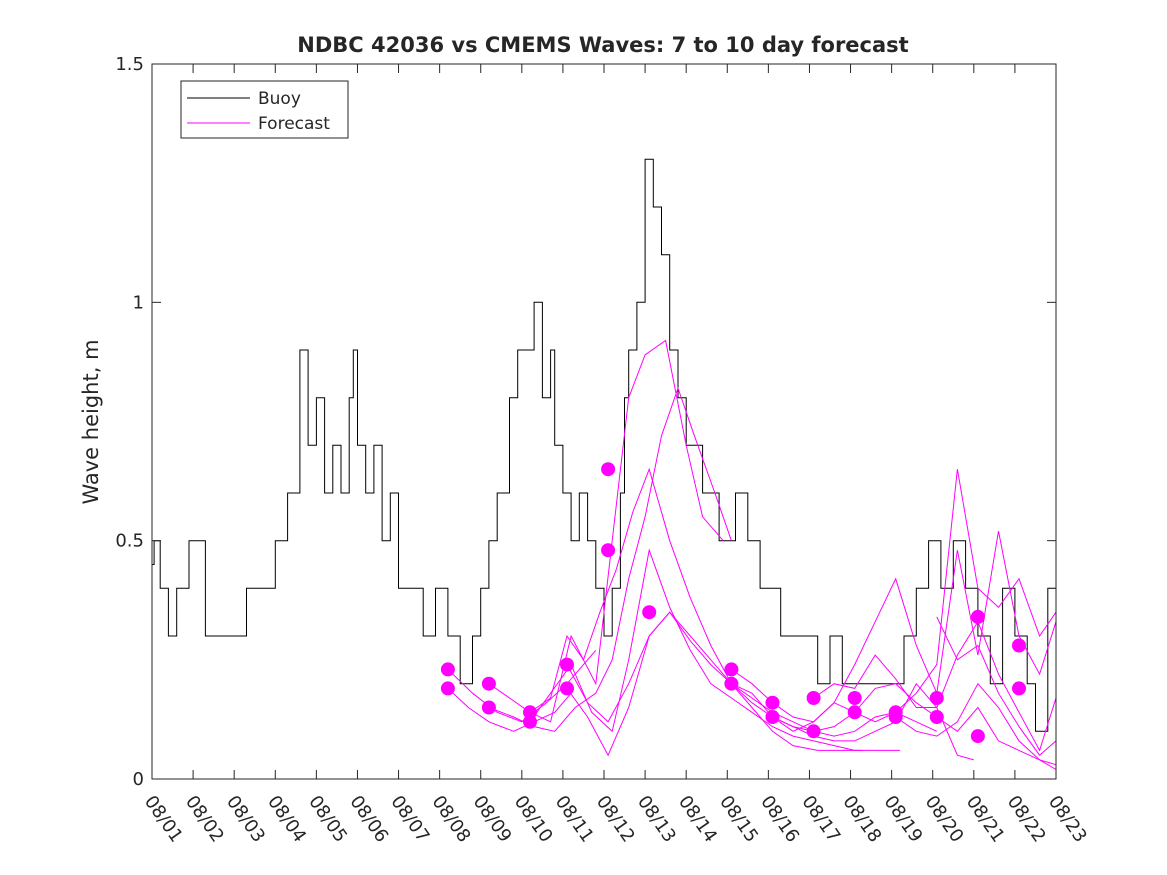 Image resolution: width=1167 pixels, height=875 pixels. Describe the element at coordinates (697, 819) in the screenshot. I see `x-tick-label: 08/14` at that location.